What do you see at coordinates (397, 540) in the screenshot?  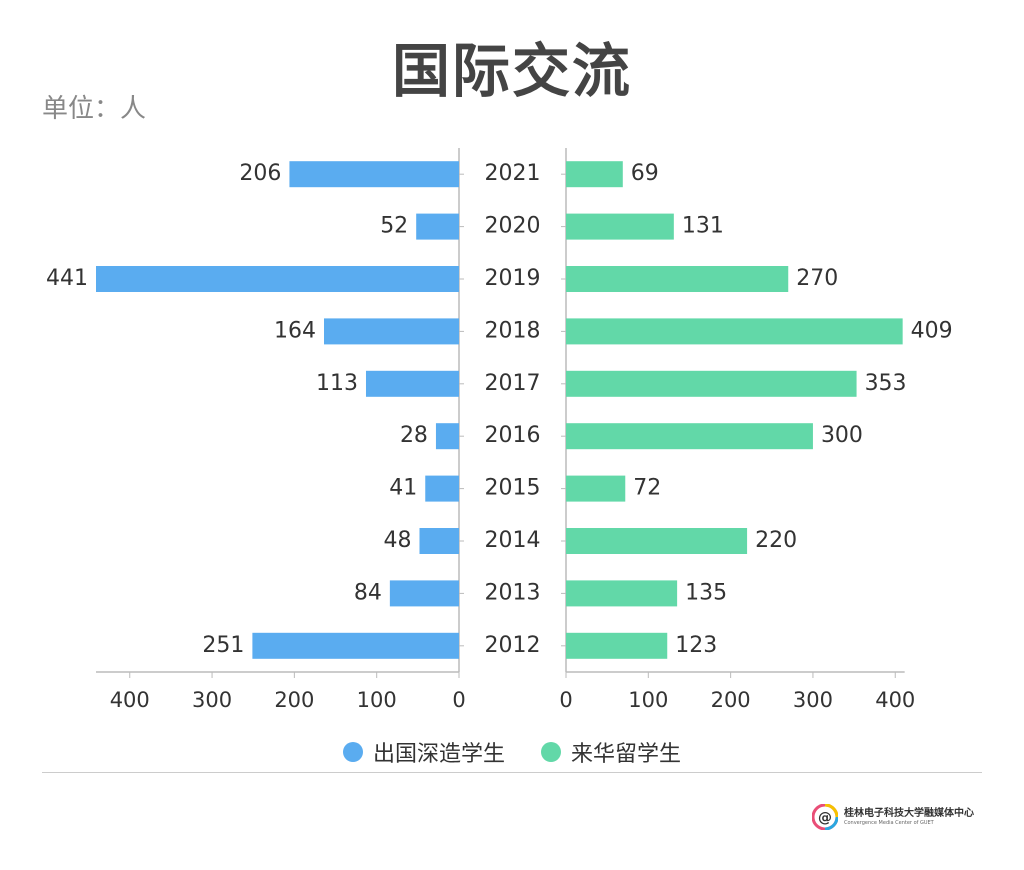 I see `bar-label-outbound-2014: 48` at bounding box center [397, 540].